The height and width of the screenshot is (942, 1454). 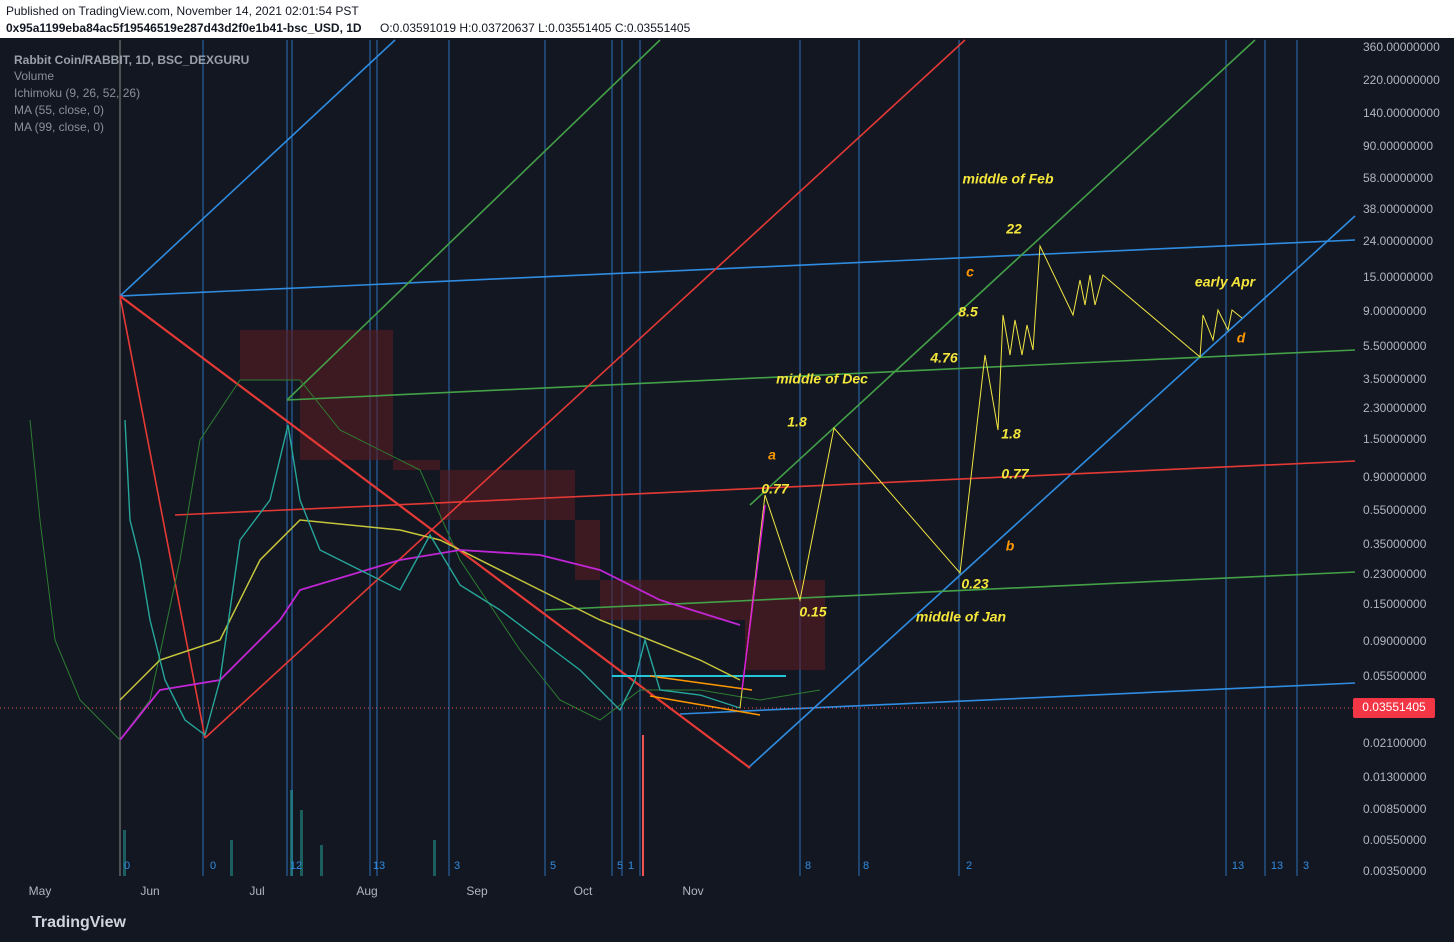 I want to click on current-price: 0.03551405, so click(x=1394, y=707).